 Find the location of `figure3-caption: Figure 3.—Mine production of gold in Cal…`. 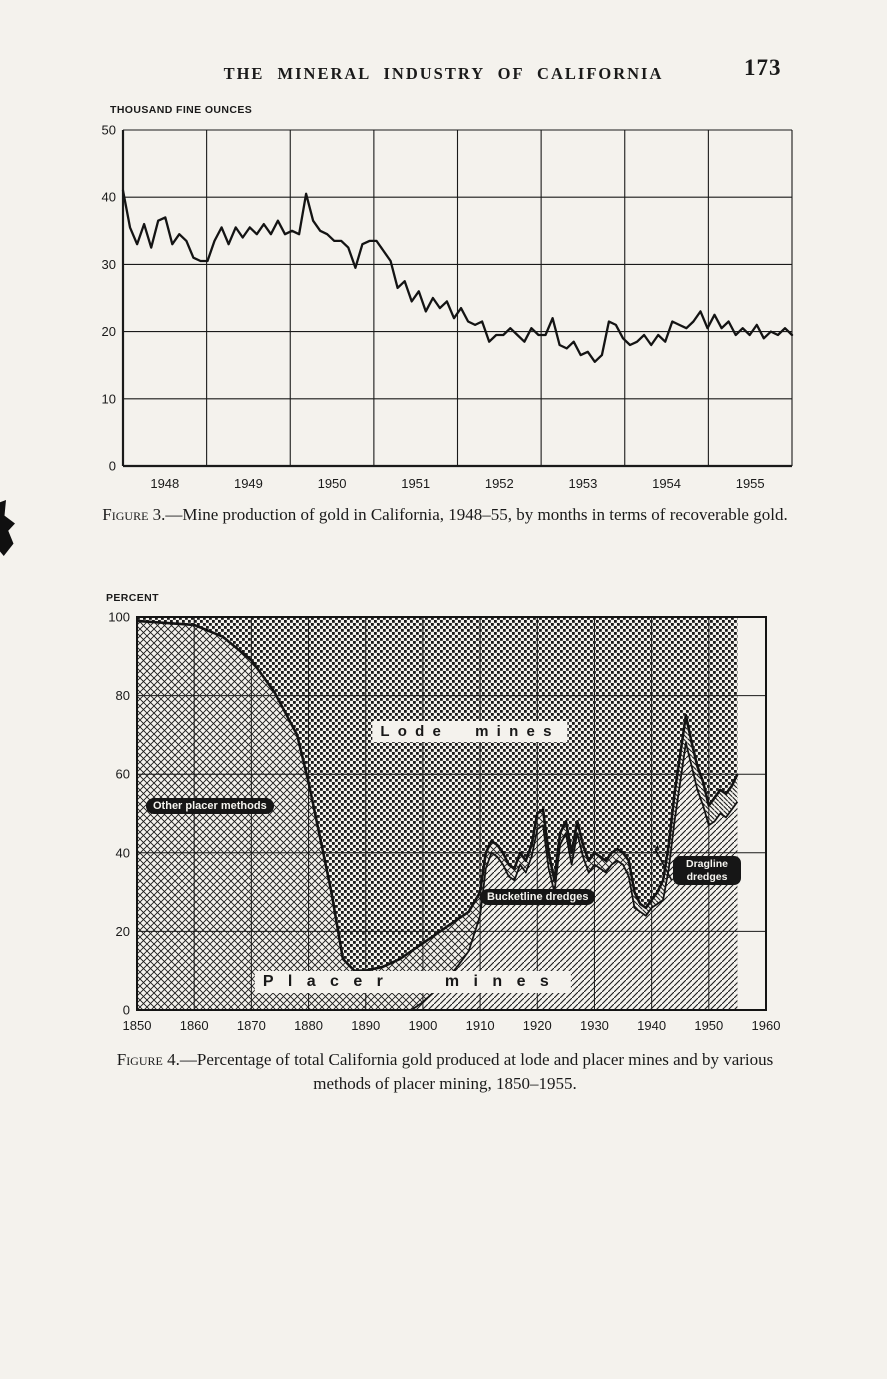

figure3-caption: Figure 3.—Mine production of gold in Cal… is located at coordinates (445, 515).